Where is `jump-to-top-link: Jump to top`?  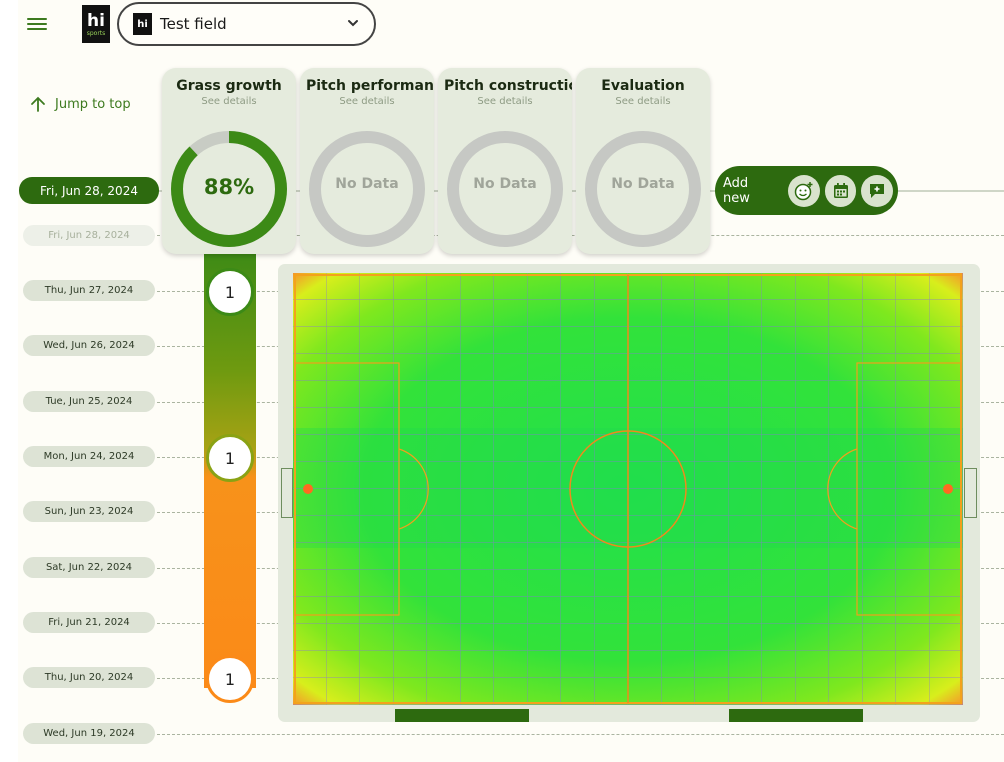
jump-to-top-link: Jump to top is located at coordinates (80, 104).